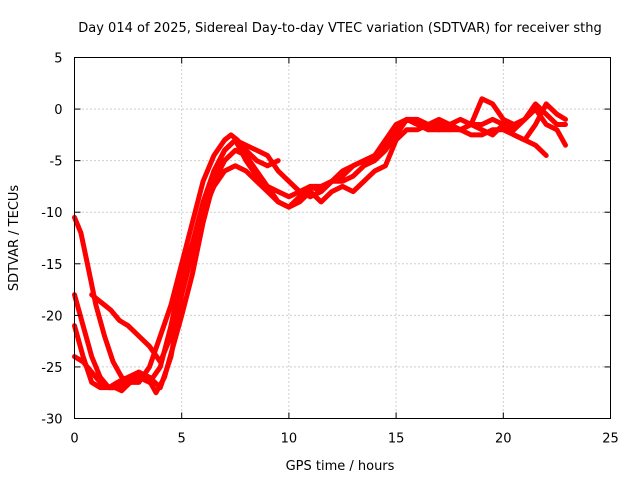  I want to click on y-tick-label: -30, so click(51, 420).